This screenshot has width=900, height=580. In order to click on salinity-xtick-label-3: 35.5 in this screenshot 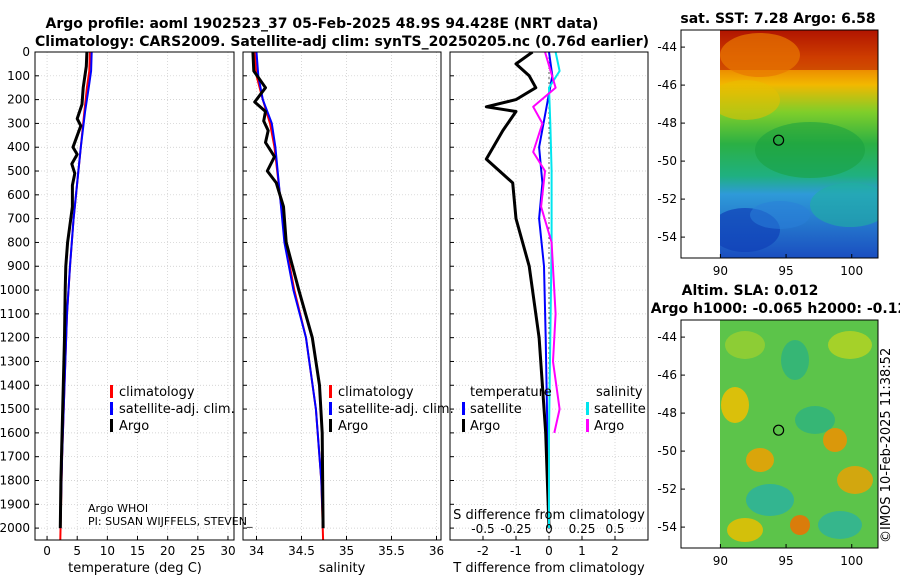, I will do `click(391, 551)`.